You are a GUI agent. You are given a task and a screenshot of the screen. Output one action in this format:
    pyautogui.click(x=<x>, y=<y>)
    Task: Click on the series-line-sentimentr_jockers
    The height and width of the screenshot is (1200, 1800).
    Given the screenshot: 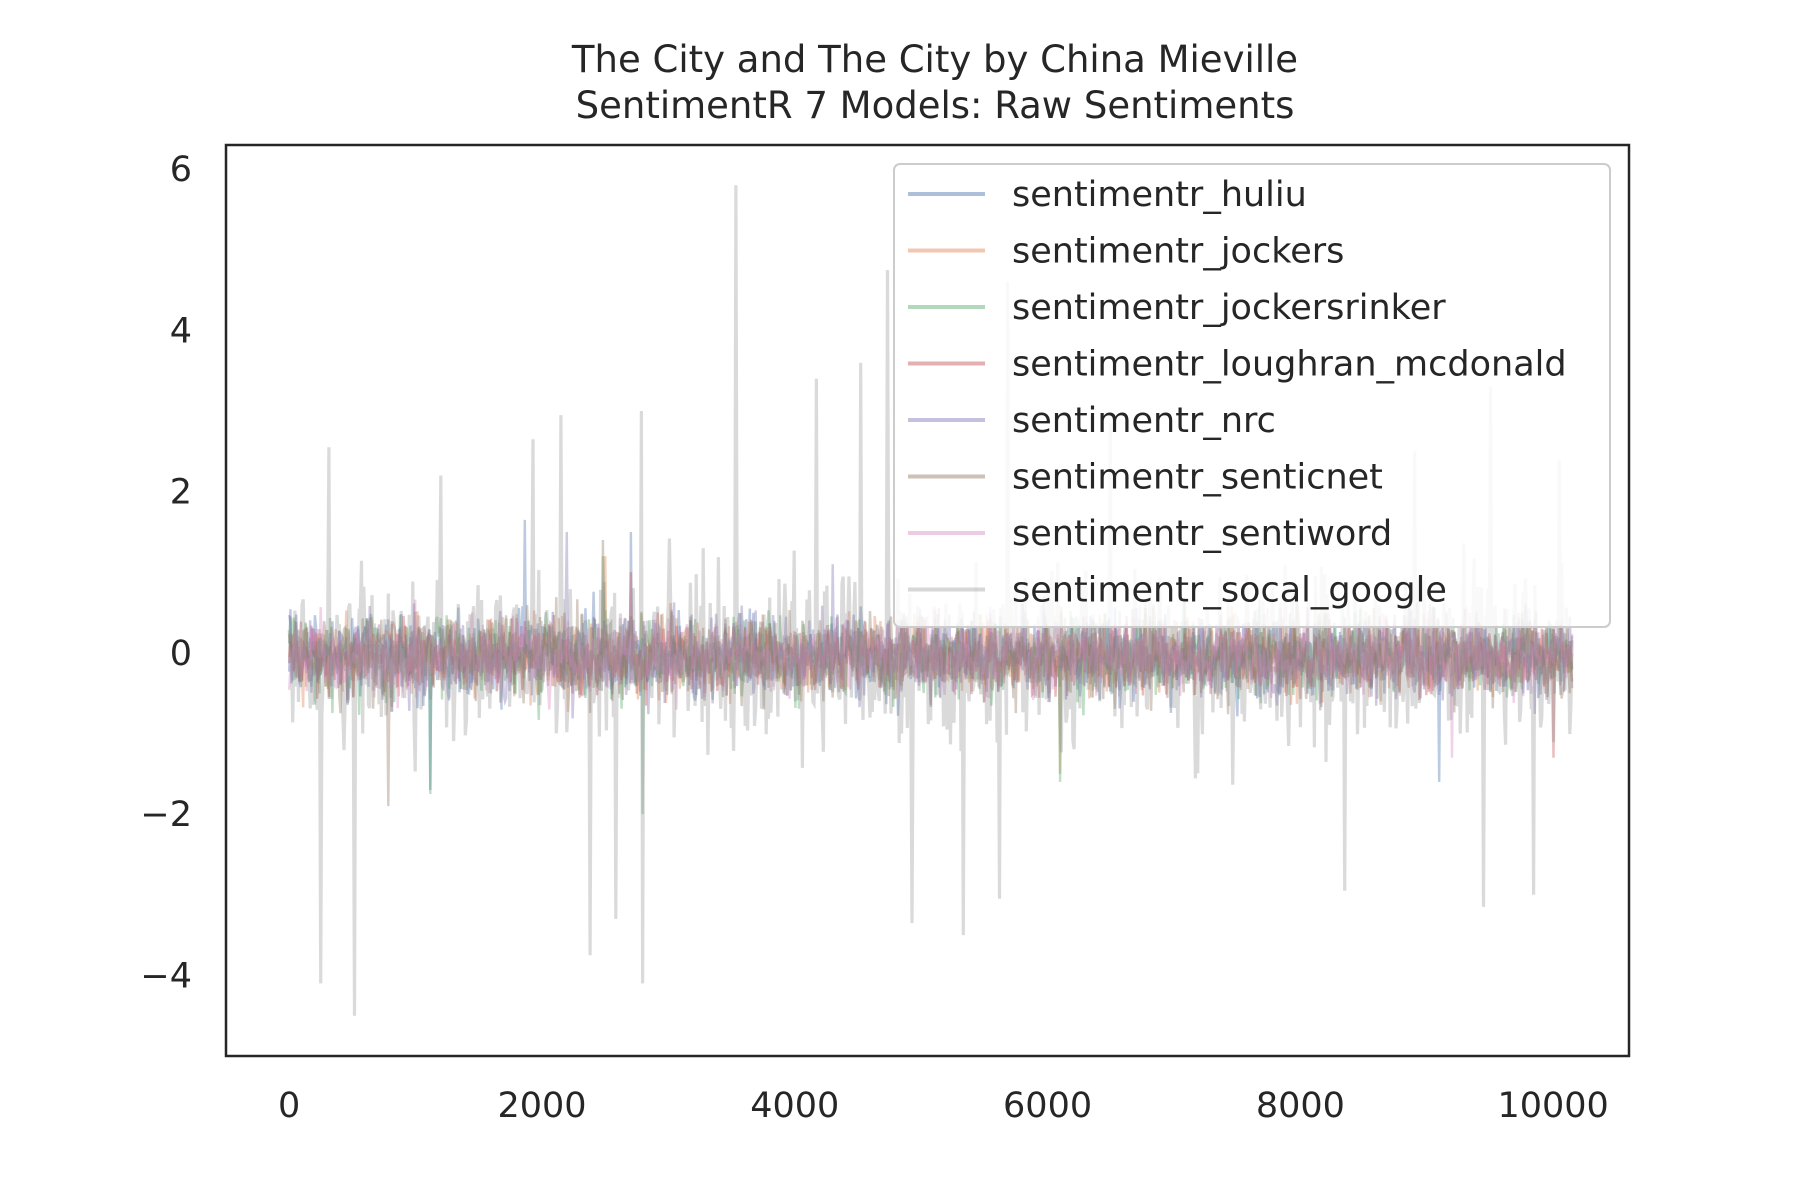 What is the action you would take?
    pyautogui.click(x=931, y=665)
    